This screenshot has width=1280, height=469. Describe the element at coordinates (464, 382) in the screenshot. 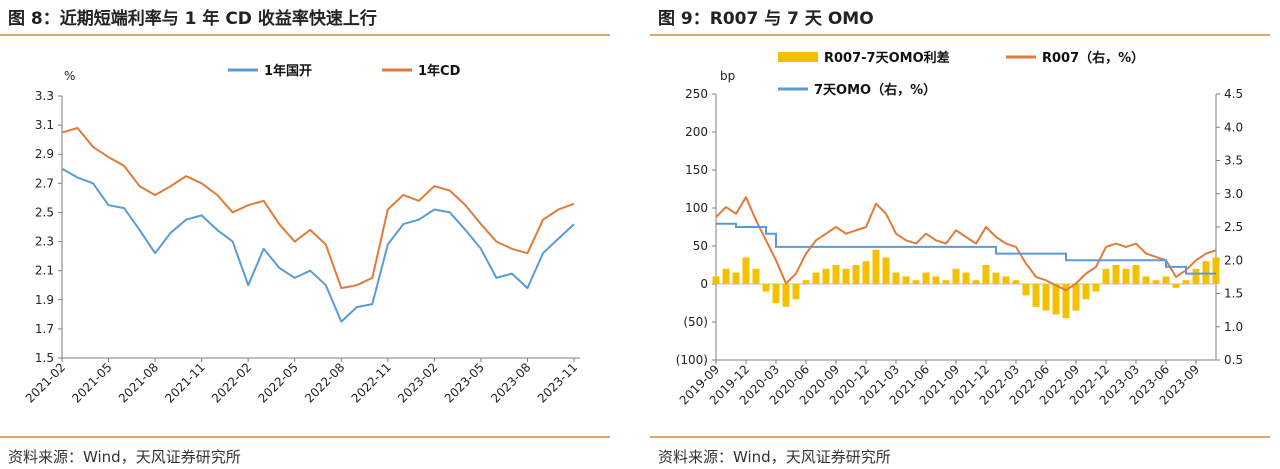

I see `x-tick-label: 2023-05` at that location.